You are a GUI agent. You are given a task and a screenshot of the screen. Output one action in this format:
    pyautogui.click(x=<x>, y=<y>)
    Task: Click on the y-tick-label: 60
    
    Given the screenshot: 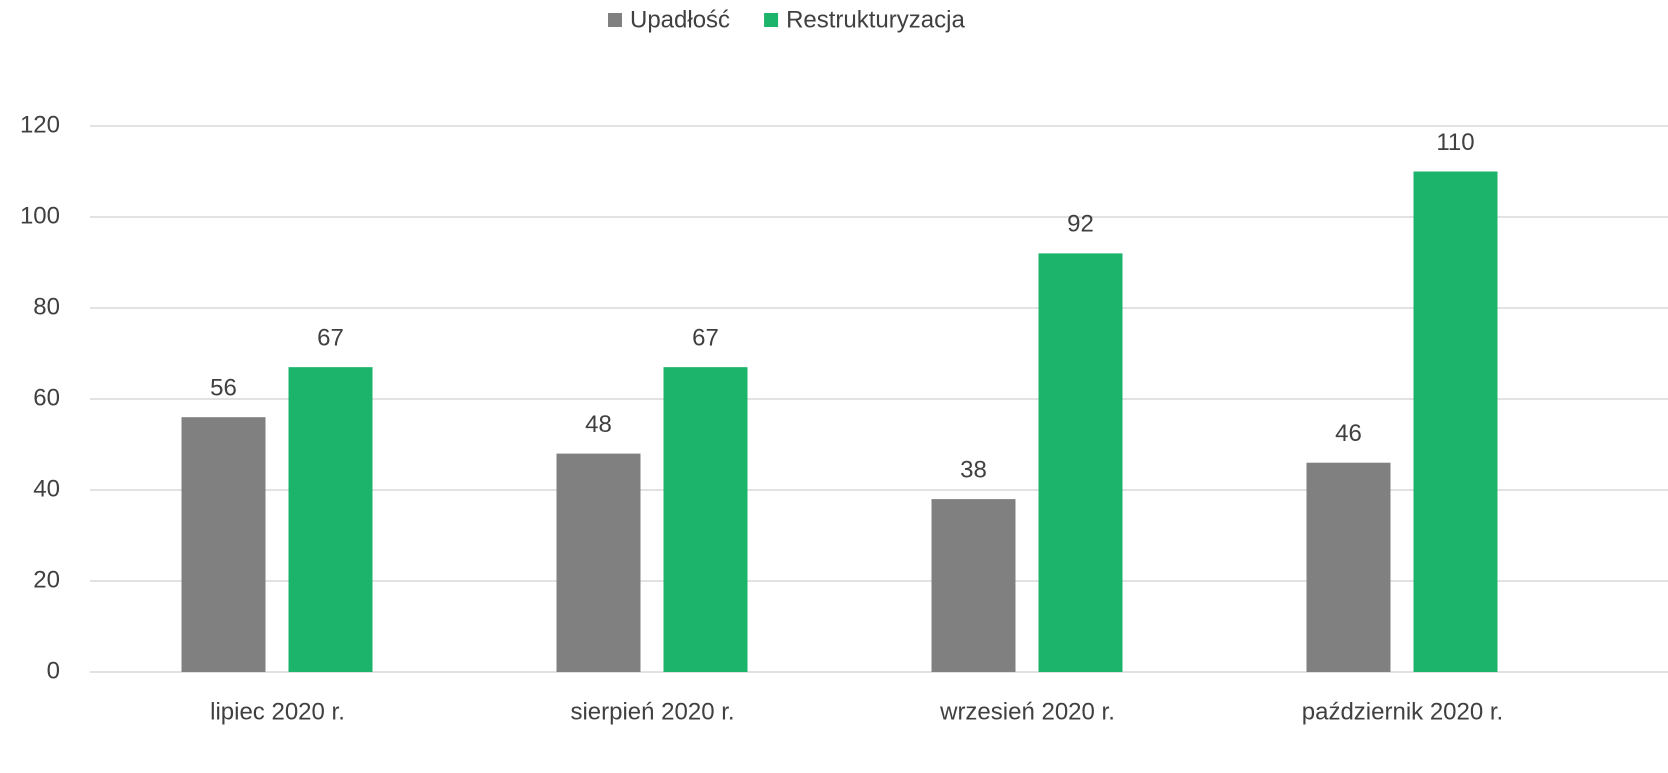 What is the action you would take?
    pyautogui.click(x=46, y=397)
    